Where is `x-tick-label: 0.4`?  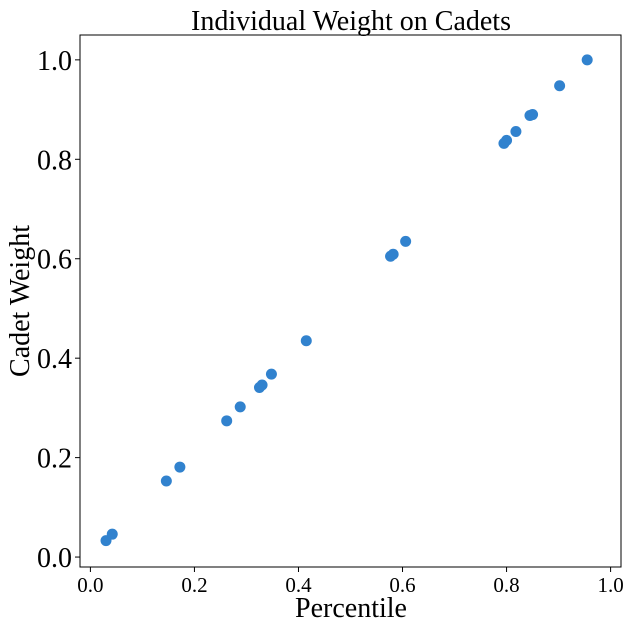 x-tick-label: 0.4 is located at coordinates (298, 585).